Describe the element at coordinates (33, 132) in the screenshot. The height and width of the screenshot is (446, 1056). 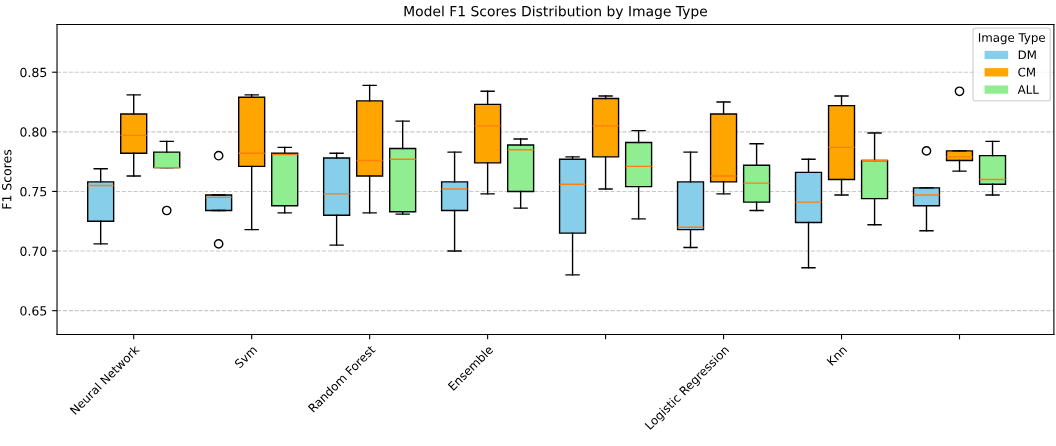
I see `y-tick-label: 0.80` at that location.